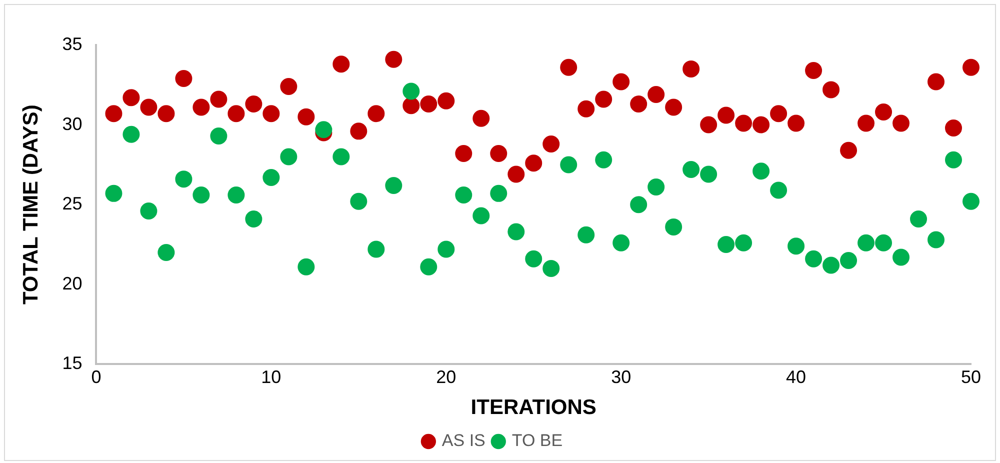  What do you see at coordinates (72, 44) in the screenshot?
I see `y-tick-label: 35` at bounding box center [72, 44].